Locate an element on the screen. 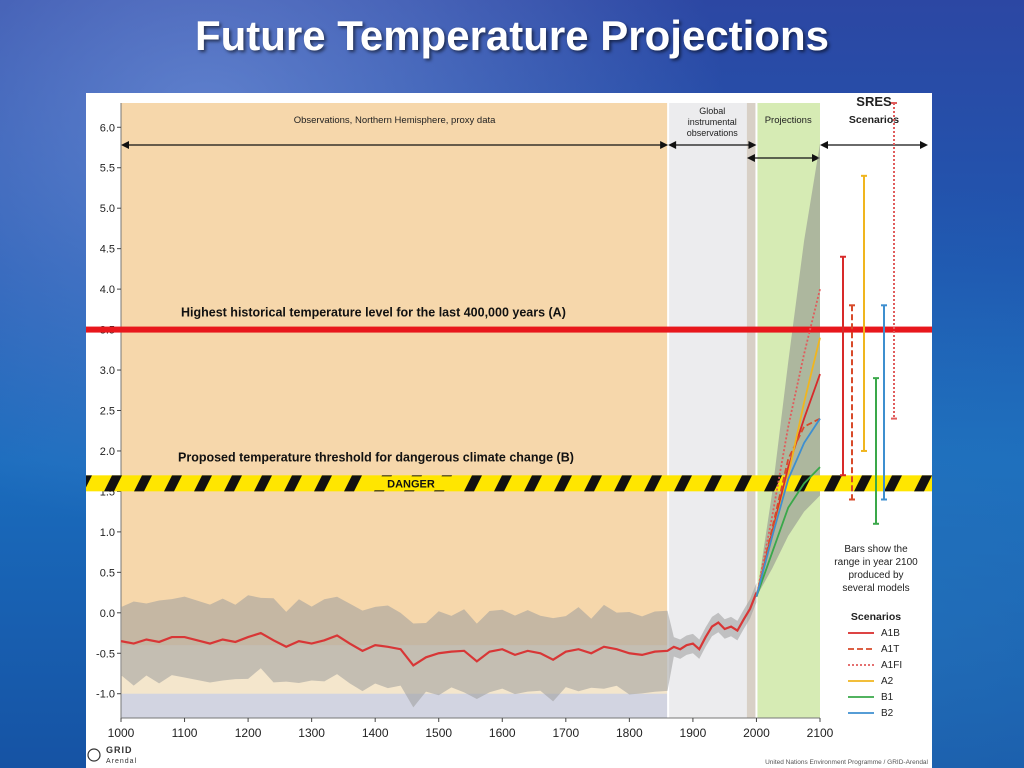 Image resolution: width=1024 pixels, height=768 pixels. span-arrow-sres-head-right is located at coordinates (924, 145).